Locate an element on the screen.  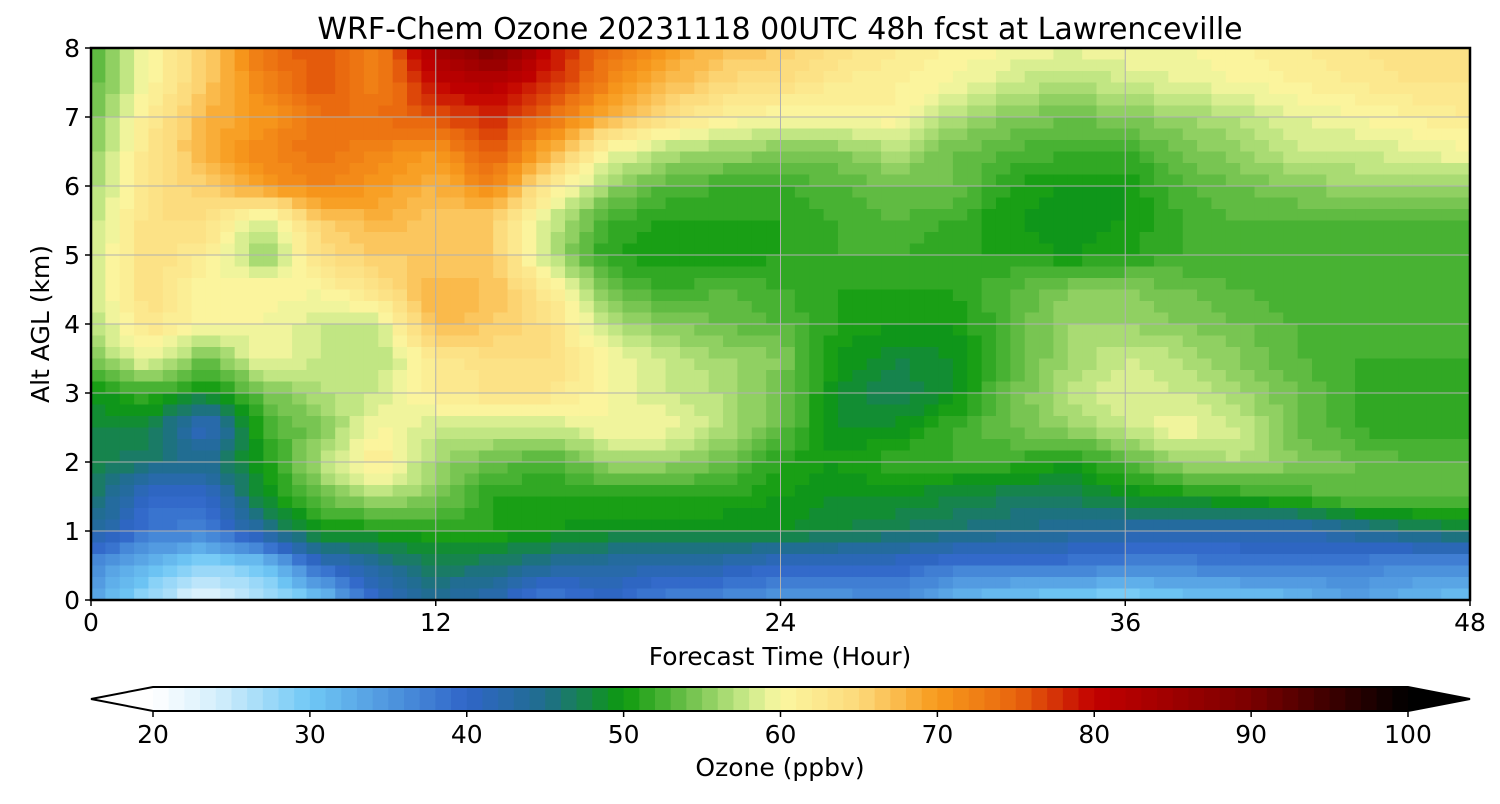
y-tick-label: 2 is located at coordinates (72, 462).